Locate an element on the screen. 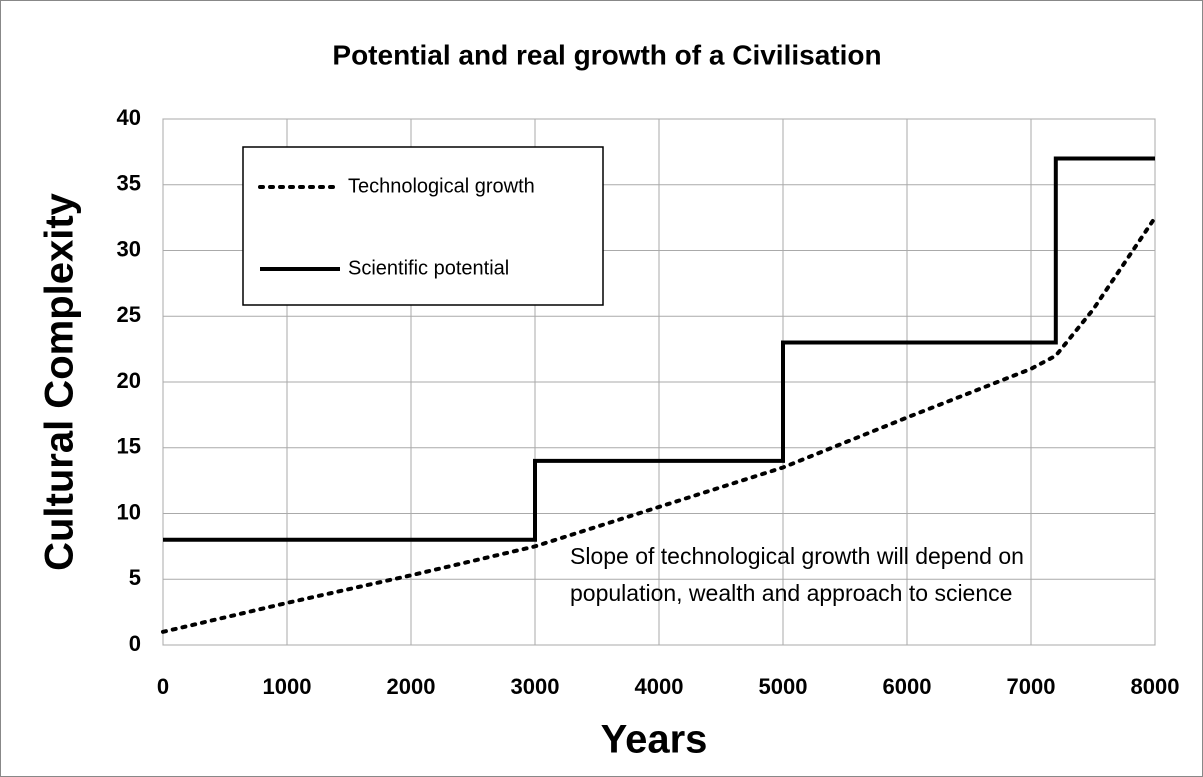 This screenshot has height=777, width=1203. y-tick-label: 20 is located at coordinates (129, 380).